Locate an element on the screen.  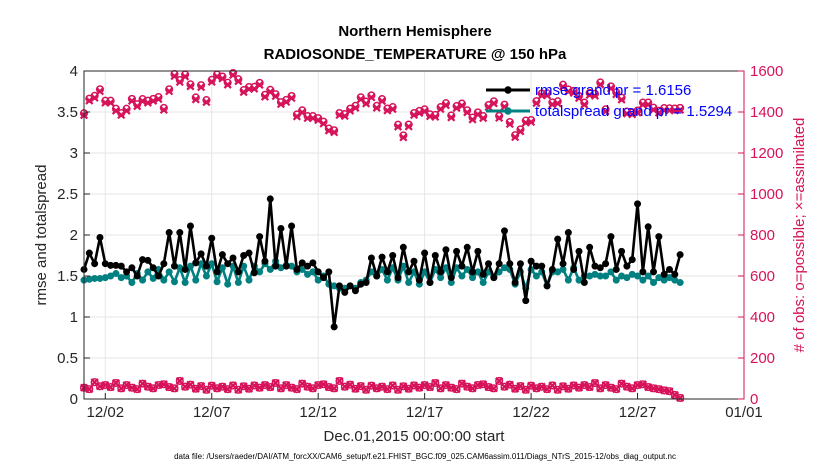
y2-axis-label: # of obs: o=possible; ×=assimilated is located at coordinates (799, 235).